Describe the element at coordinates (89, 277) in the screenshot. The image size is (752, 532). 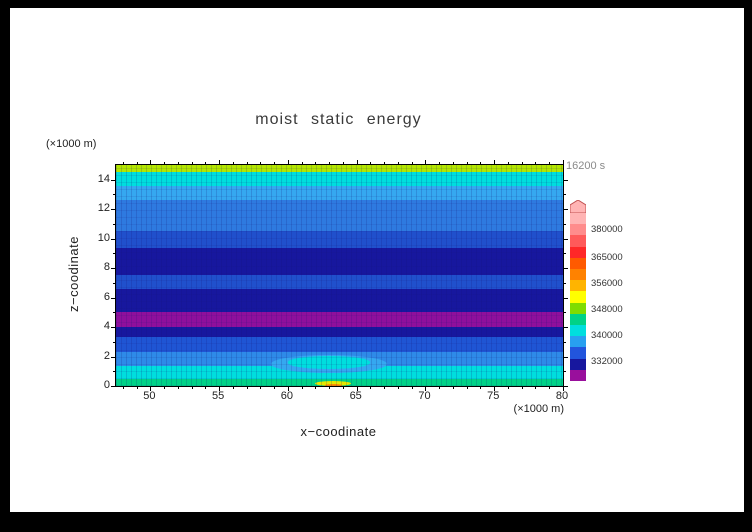
I see `z-tick-labels: 0 2 4 6 8 10 12 14` at that location.